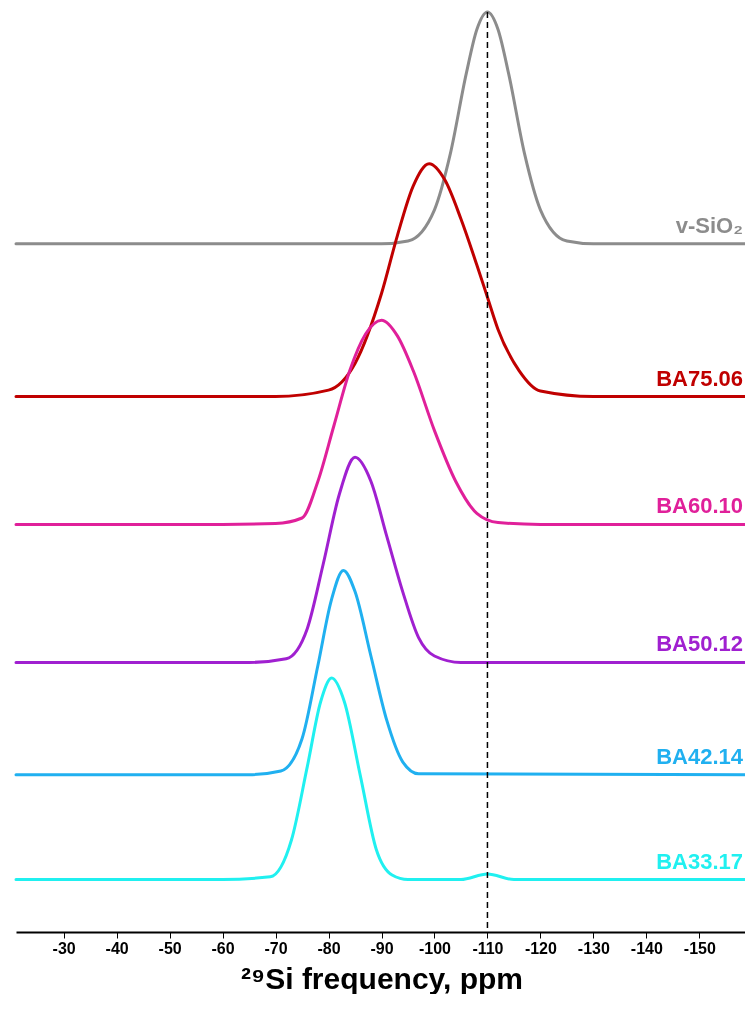 The image size is (745, 1012). What do you see at coordinates (593, 948) in the screenshot?
I see `x-tick-label: -130` at bounding box center [593, 948].